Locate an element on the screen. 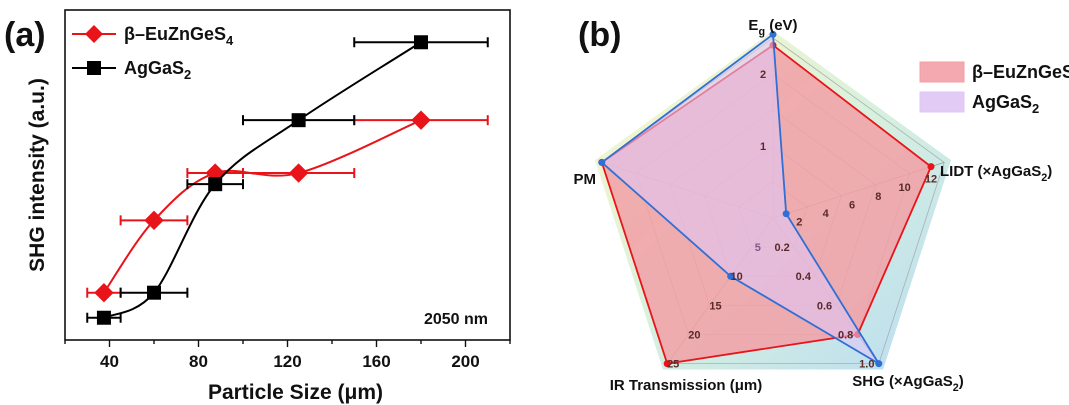 The width and height of the screenshot is (1069, 405). radar-tick-label: 25 is located at coordinates (673, 365).